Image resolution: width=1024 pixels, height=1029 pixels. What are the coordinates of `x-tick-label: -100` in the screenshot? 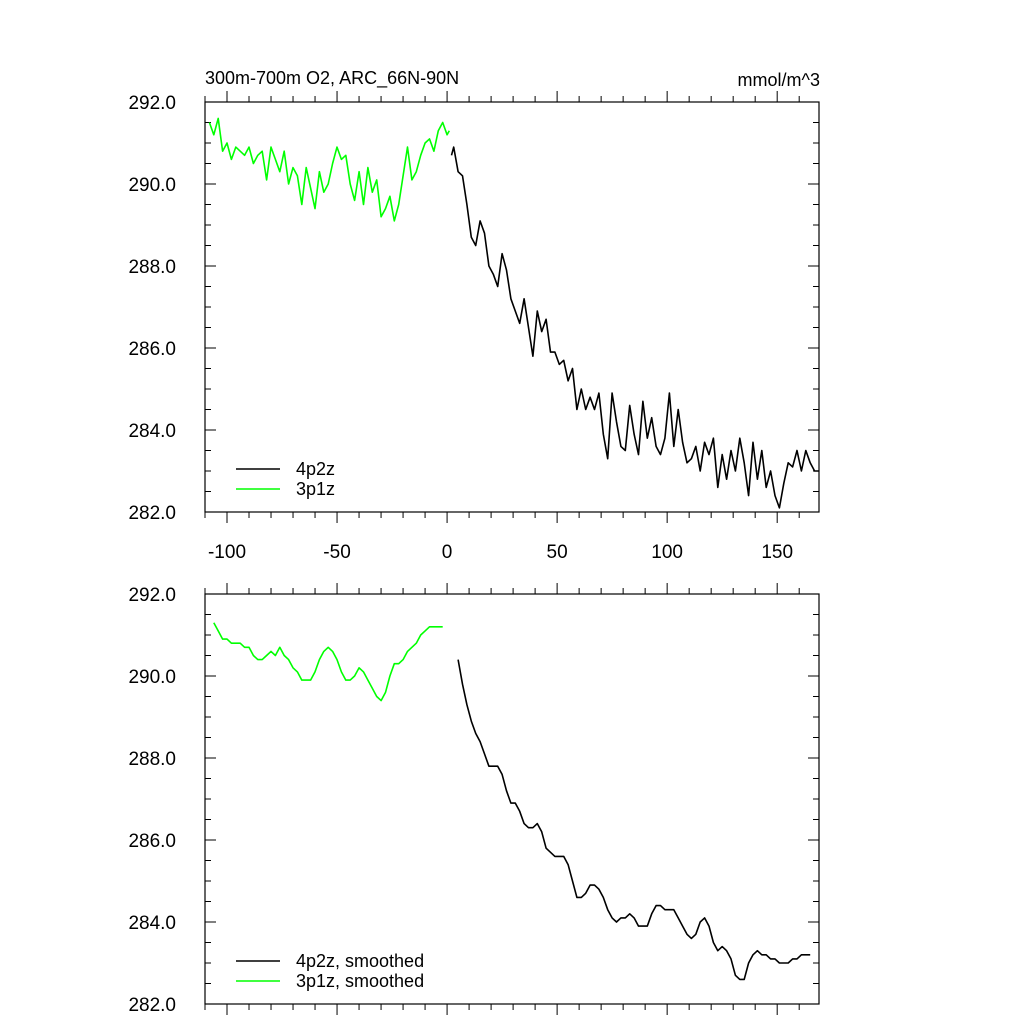 It's located at (227, 552).